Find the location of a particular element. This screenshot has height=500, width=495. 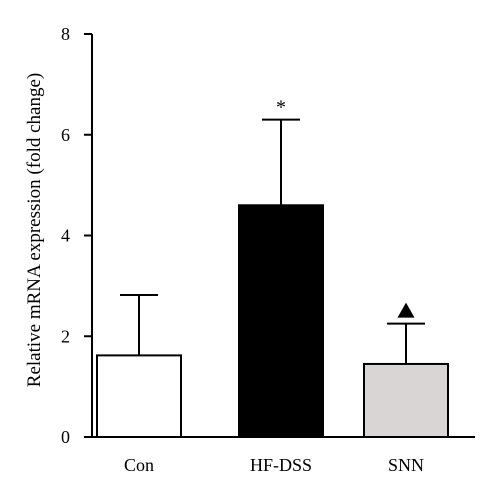

x-tick-label-con: Con is located at coordinates (139, 465).